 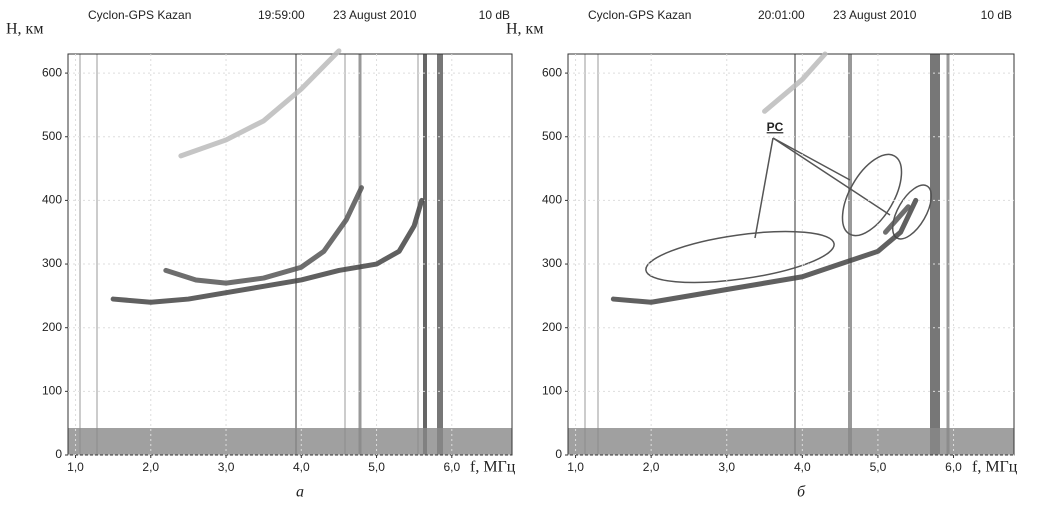 I want to click on panel-label: б, so click(x=801, y=492).